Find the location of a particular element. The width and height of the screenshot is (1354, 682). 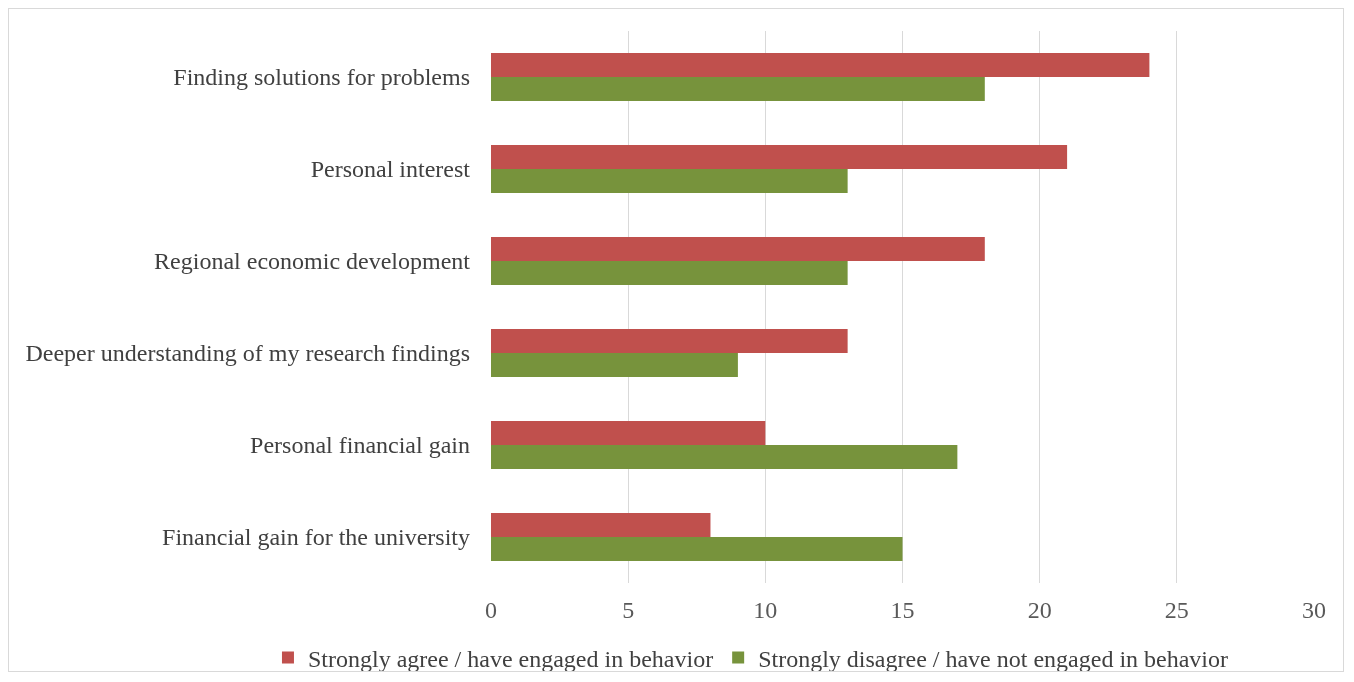

x-tick-label: 25 is located at coordinates (1176, 610).